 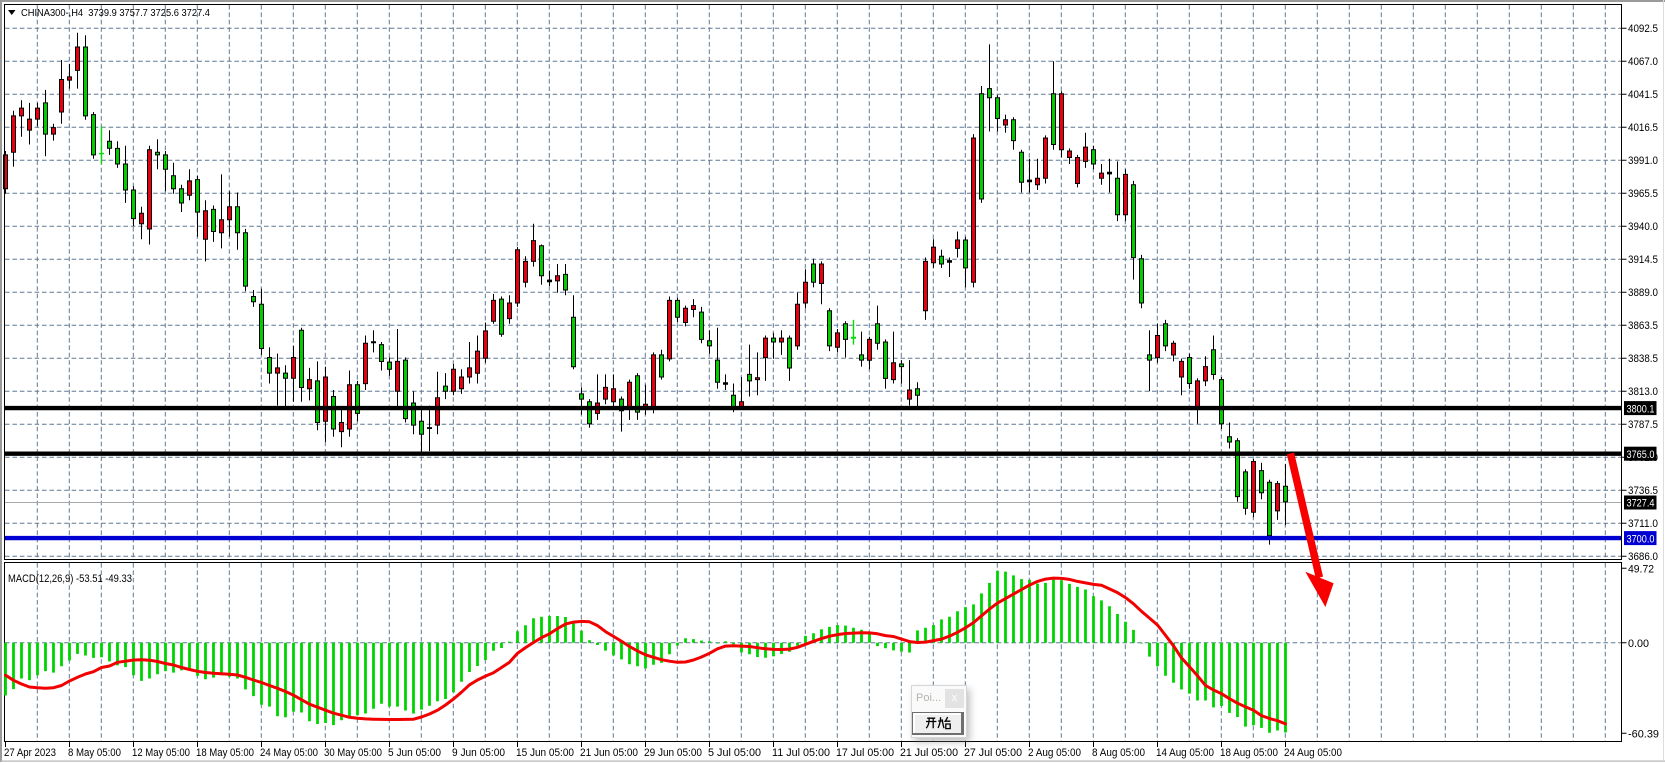 I want to click on svg-text: 3965.5, so click(x=1643, y=194).